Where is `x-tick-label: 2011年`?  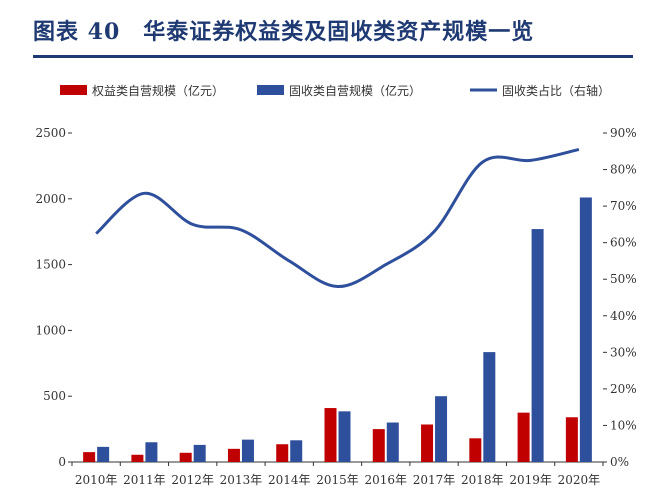 x-tick-label: 2011年 is located at coordinates (144, 480).